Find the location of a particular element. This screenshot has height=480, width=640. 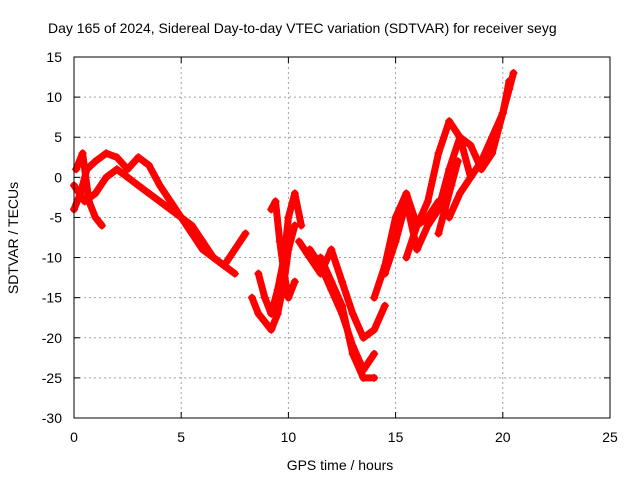

y-tick-label: -30 is located at coordinates (52, 418).